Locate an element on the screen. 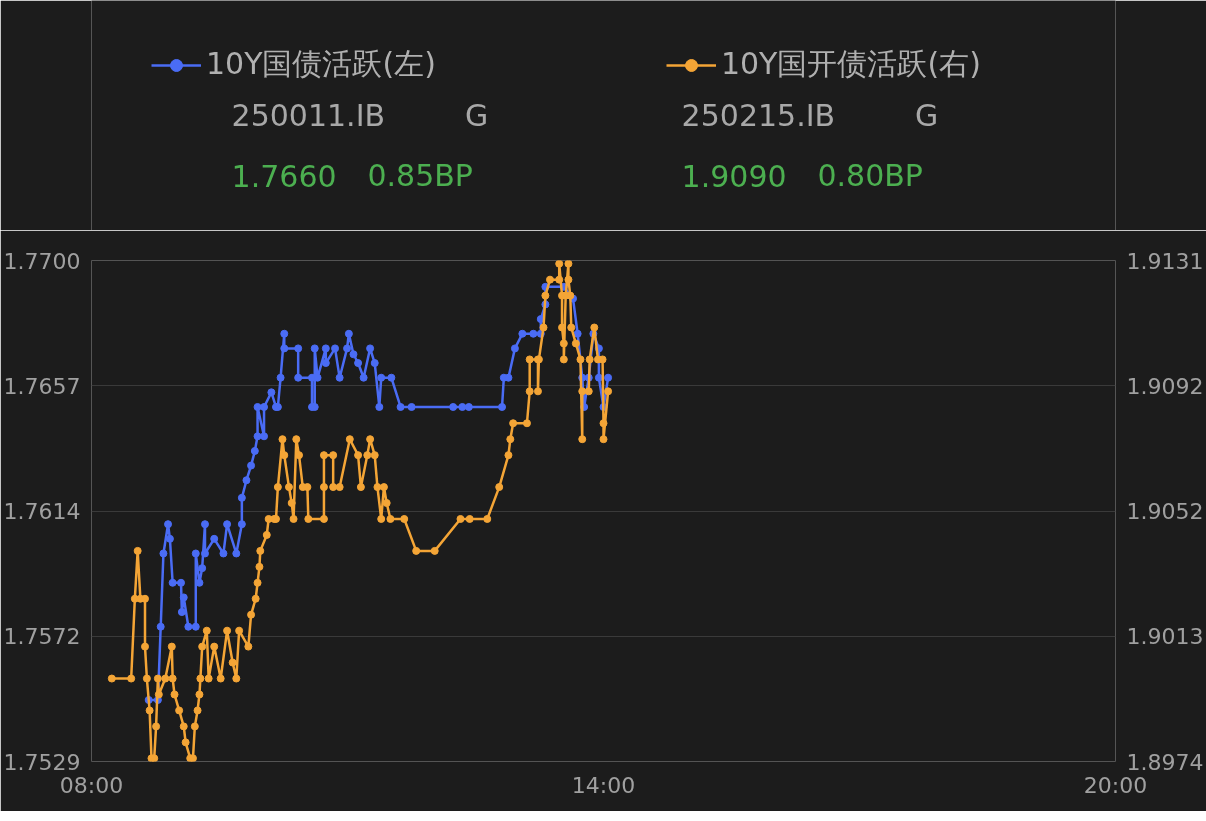 The width and height of the screenshot is (1206, 821). y-tick-label: 1.7529 is located at coordinates (42, 762).